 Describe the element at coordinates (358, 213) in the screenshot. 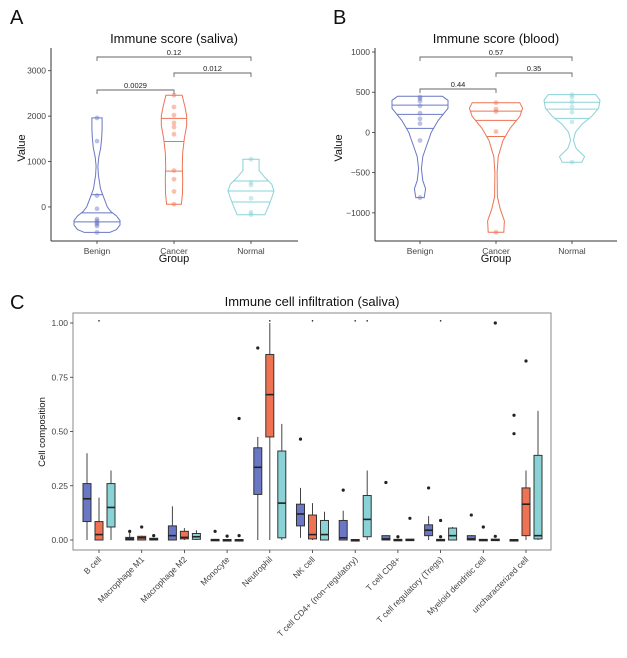

I see `y-tick-label: −1000` at that location.